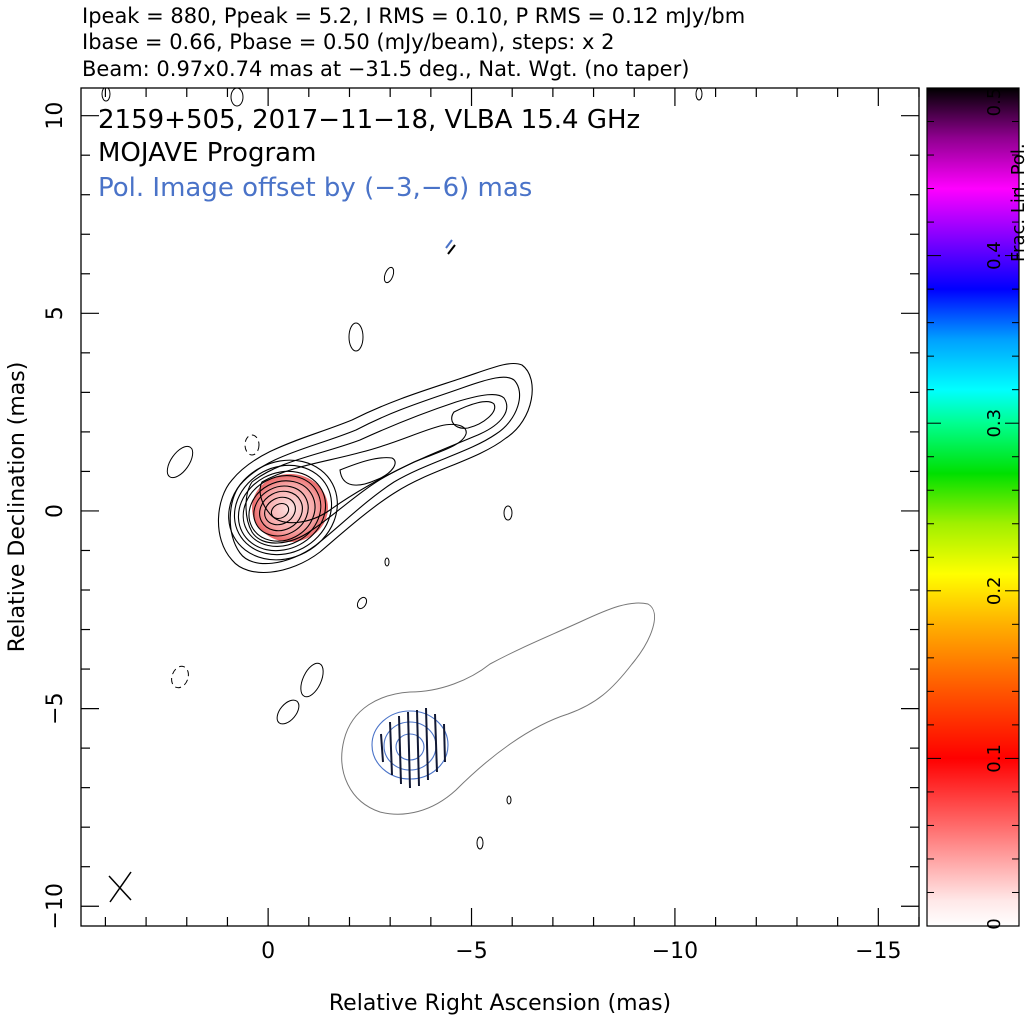 Image resolution: width=1027 pixels, height=1020 pixels. I want to click on x-tick-label: −10, so click(675, 951).